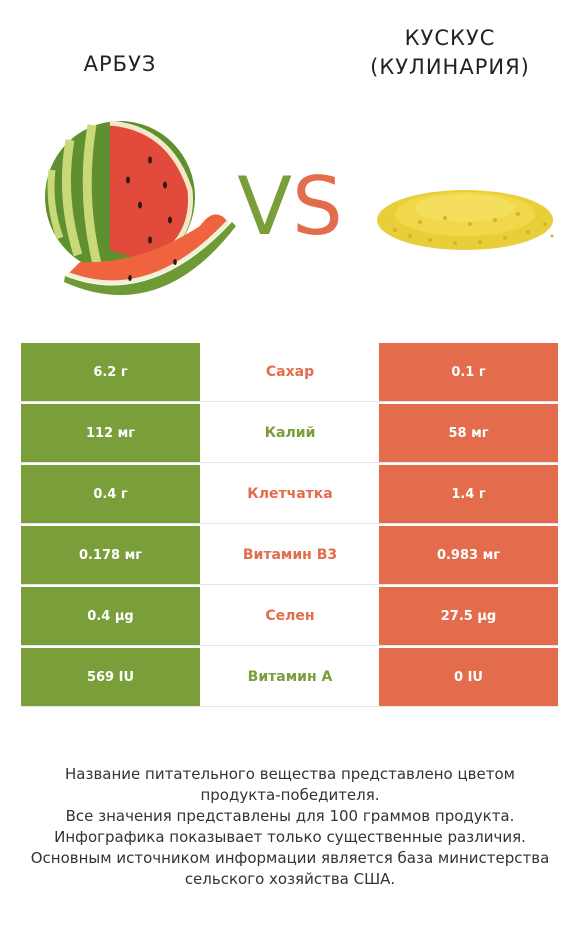 The height and width of the screenshot is (934, 580). I want to click on watermelon-value: 0.4 µg, so click(110, 616).